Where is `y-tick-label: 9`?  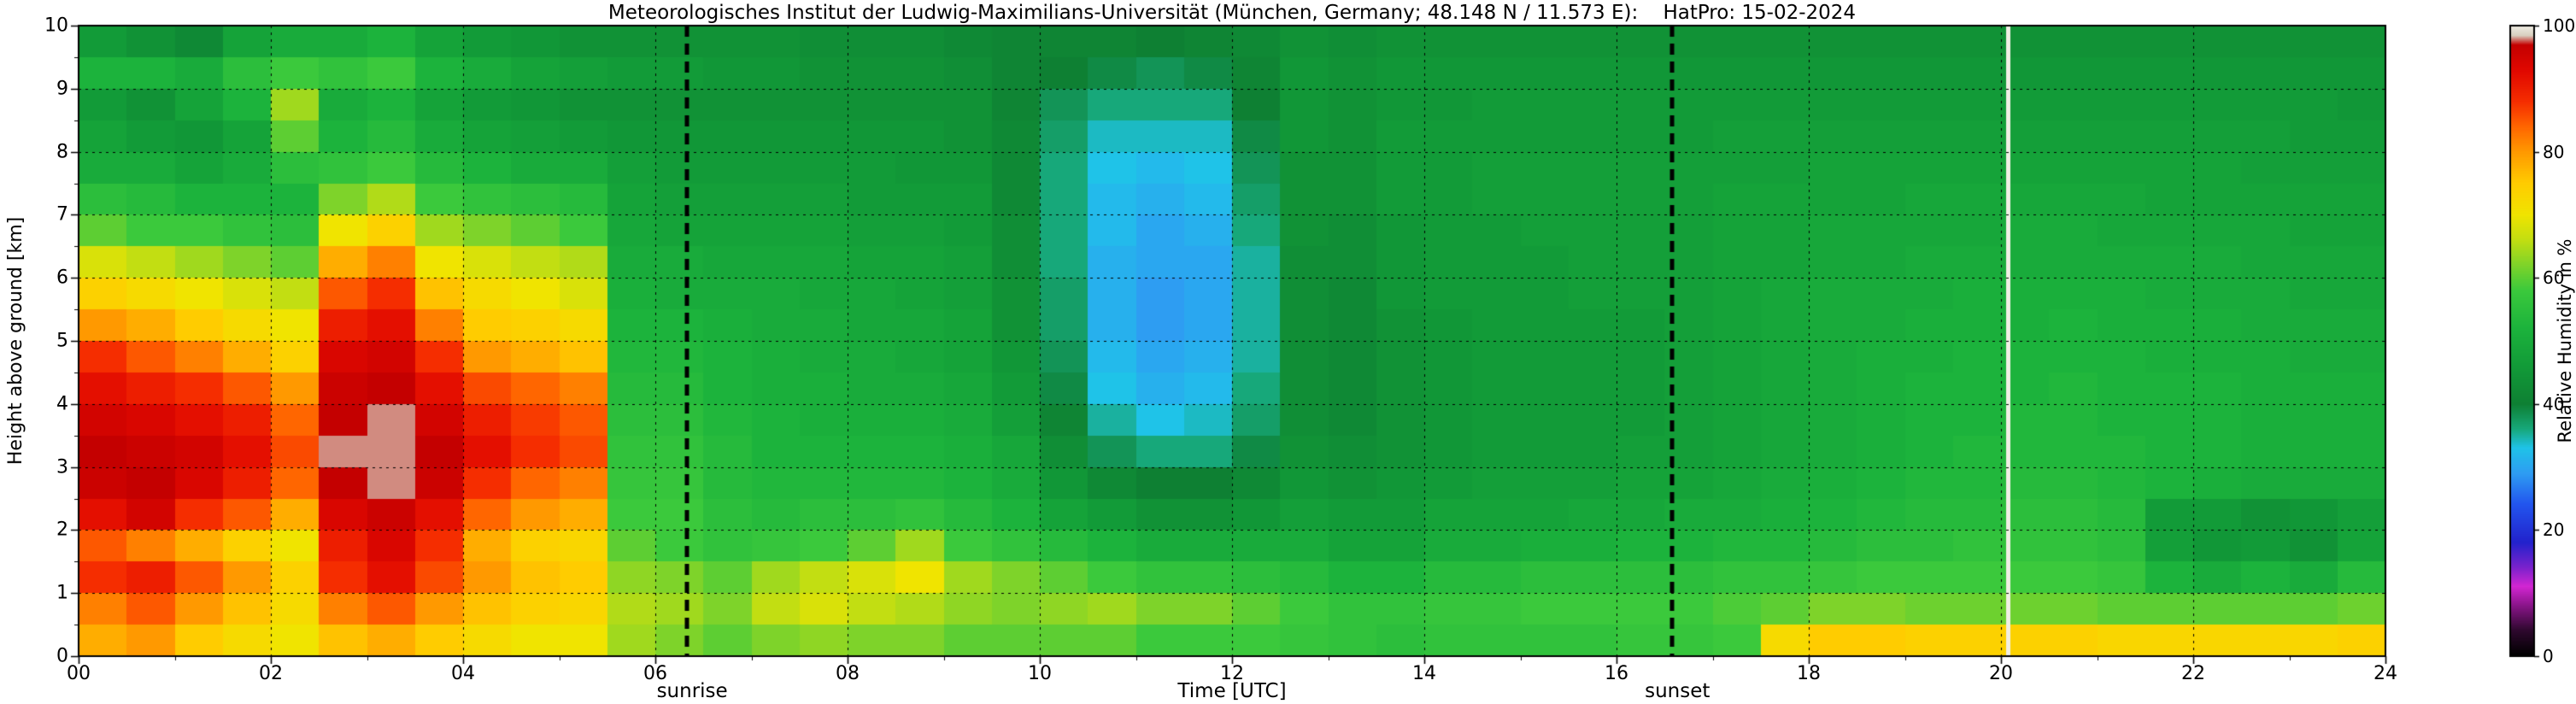 y-tick-label: 9 is located at coordinates (62, 89).